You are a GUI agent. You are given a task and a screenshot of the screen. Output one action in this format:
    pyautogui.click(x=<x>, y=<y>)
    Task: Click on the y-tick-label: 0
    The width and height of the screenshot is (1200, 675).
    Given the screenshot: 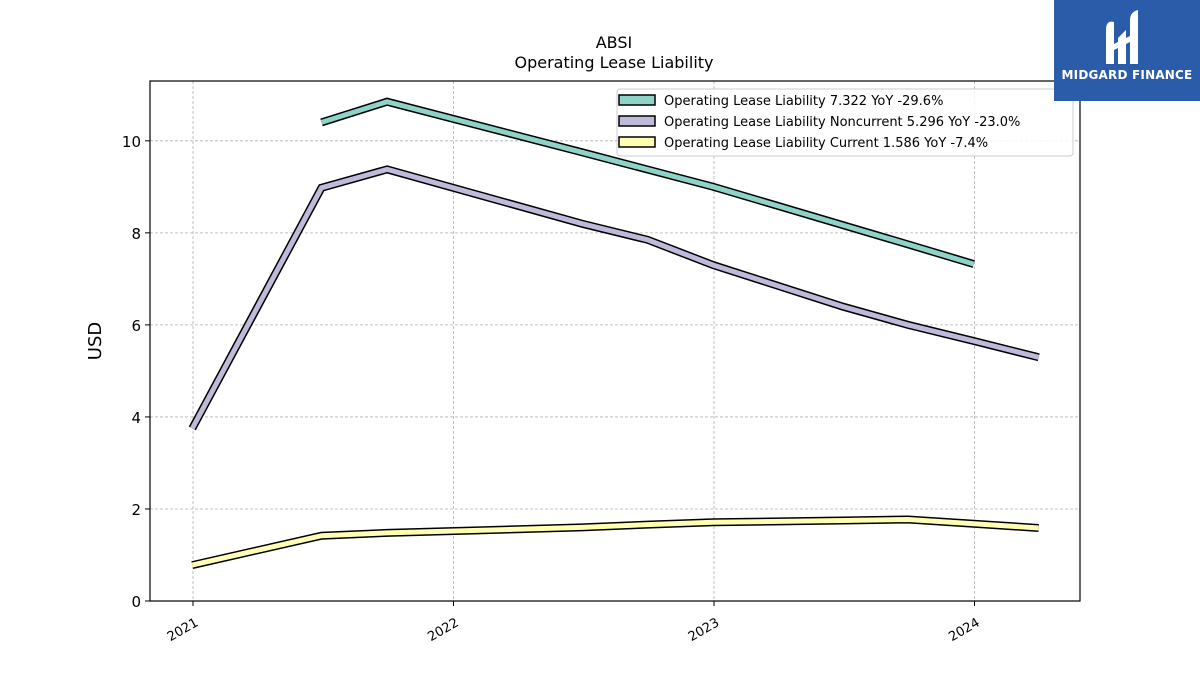 What is the action you would take?
    pyautogui.click(x=136, y=602)
    